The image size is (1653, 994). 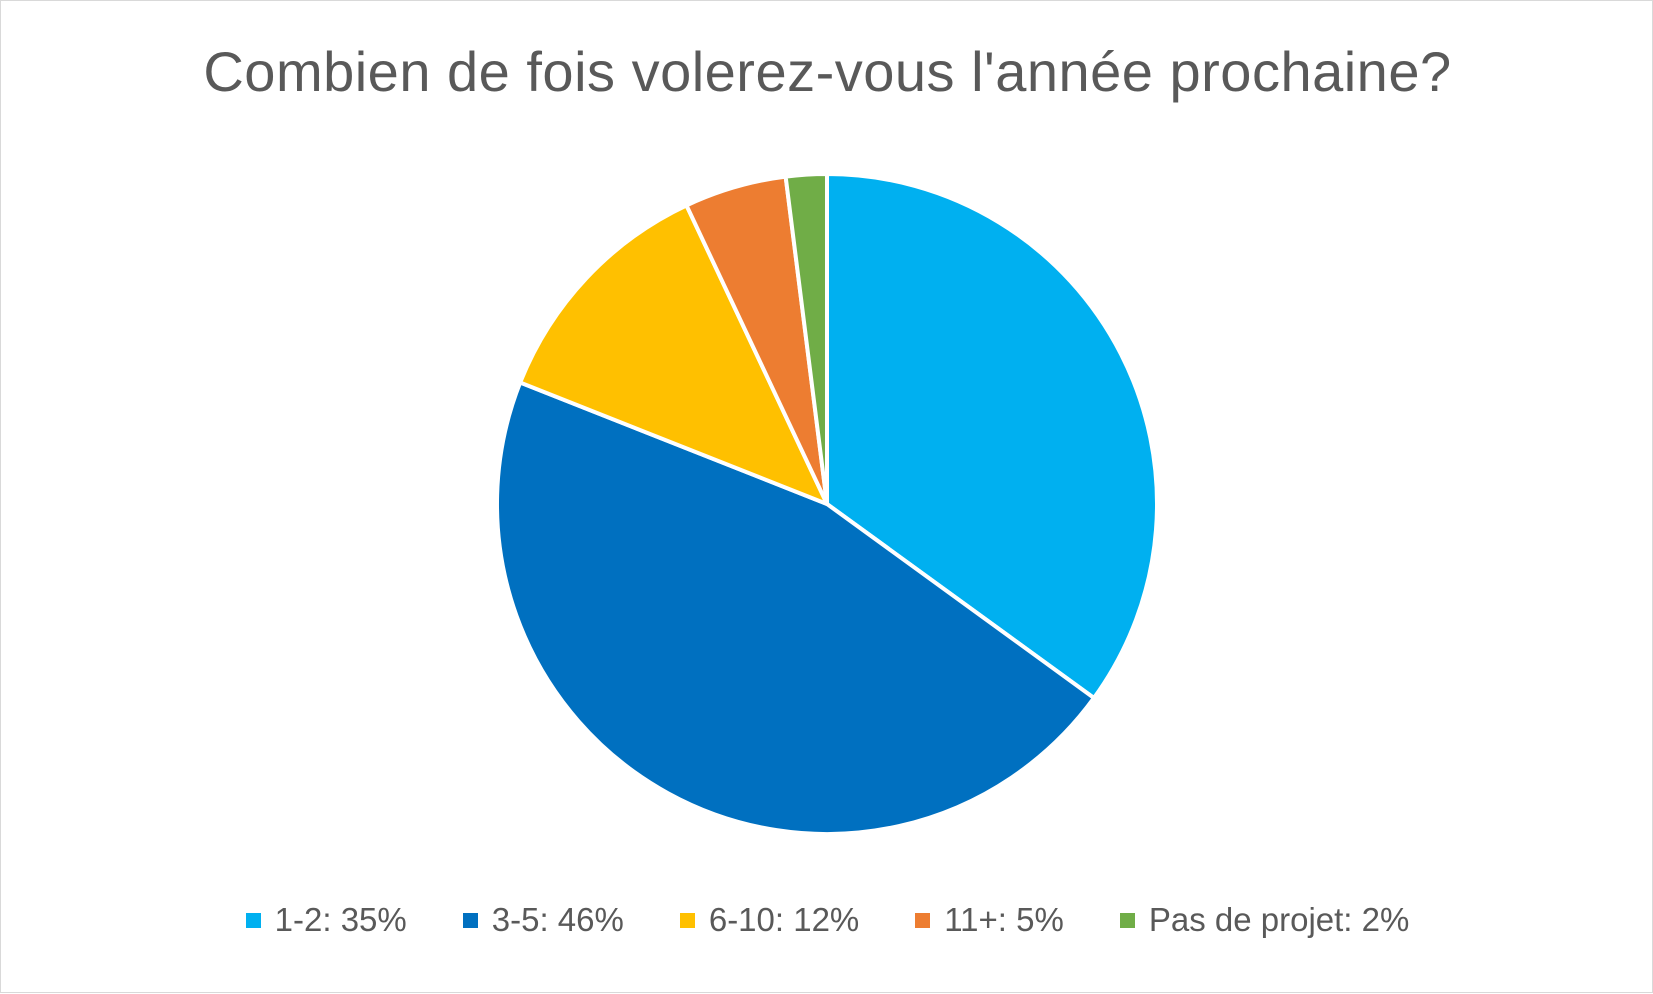 I want to click on legend-item-3-5: 3-5: 46%, so click(x=543, y=920).